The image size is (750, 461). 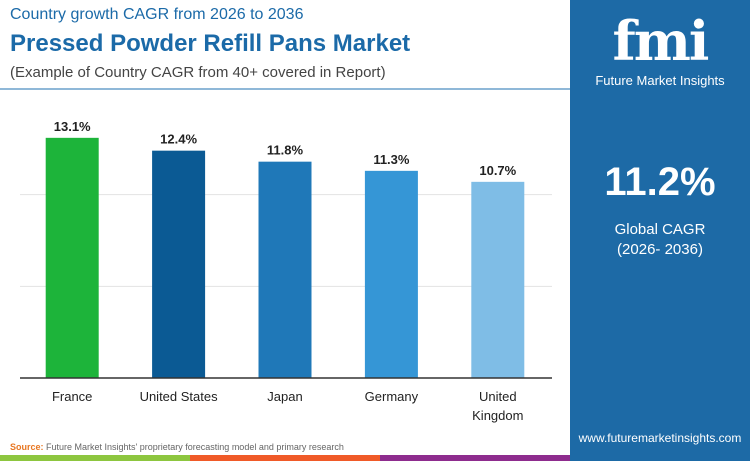 What do you see at coordinates (284, 396) in the screenshot?
I see `x-tick-label: Japan` at bounding box center [284, 396].